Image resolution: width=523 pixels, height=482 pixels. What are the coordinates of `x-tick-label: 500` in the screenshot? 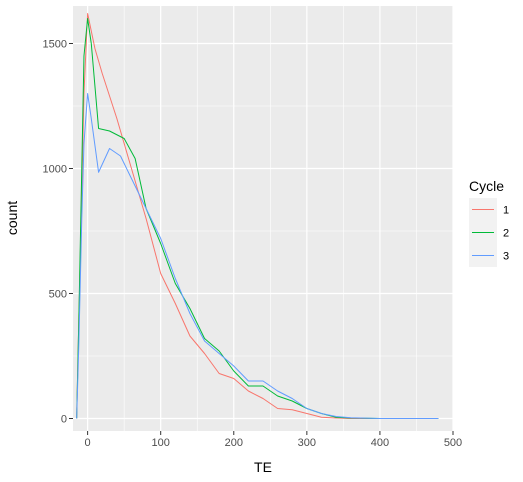 It's located at (453, 443).